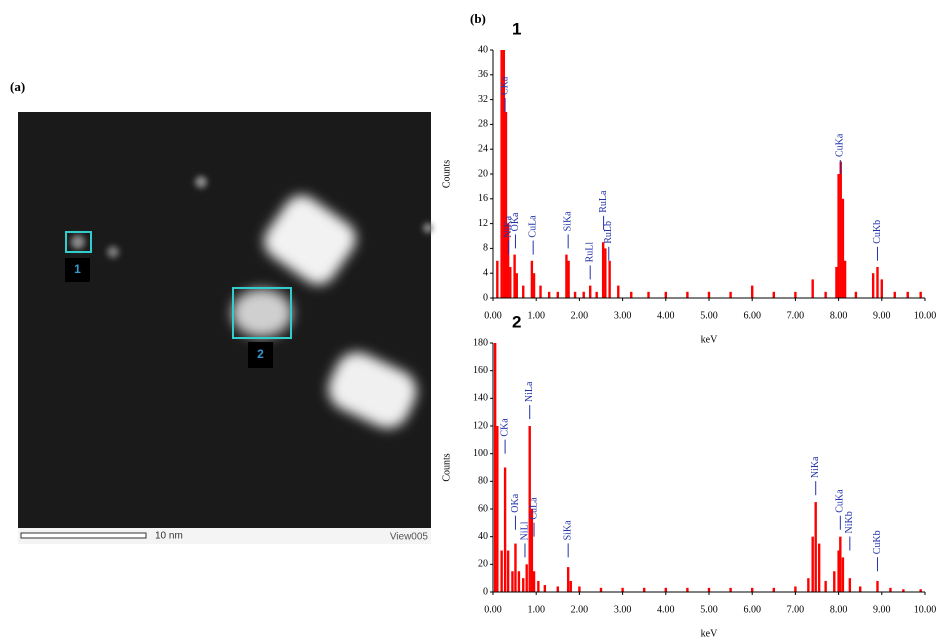  Describe the element at coordinates (483, 99) in the screenshot. I see `y-tick-label: 32` at that location.